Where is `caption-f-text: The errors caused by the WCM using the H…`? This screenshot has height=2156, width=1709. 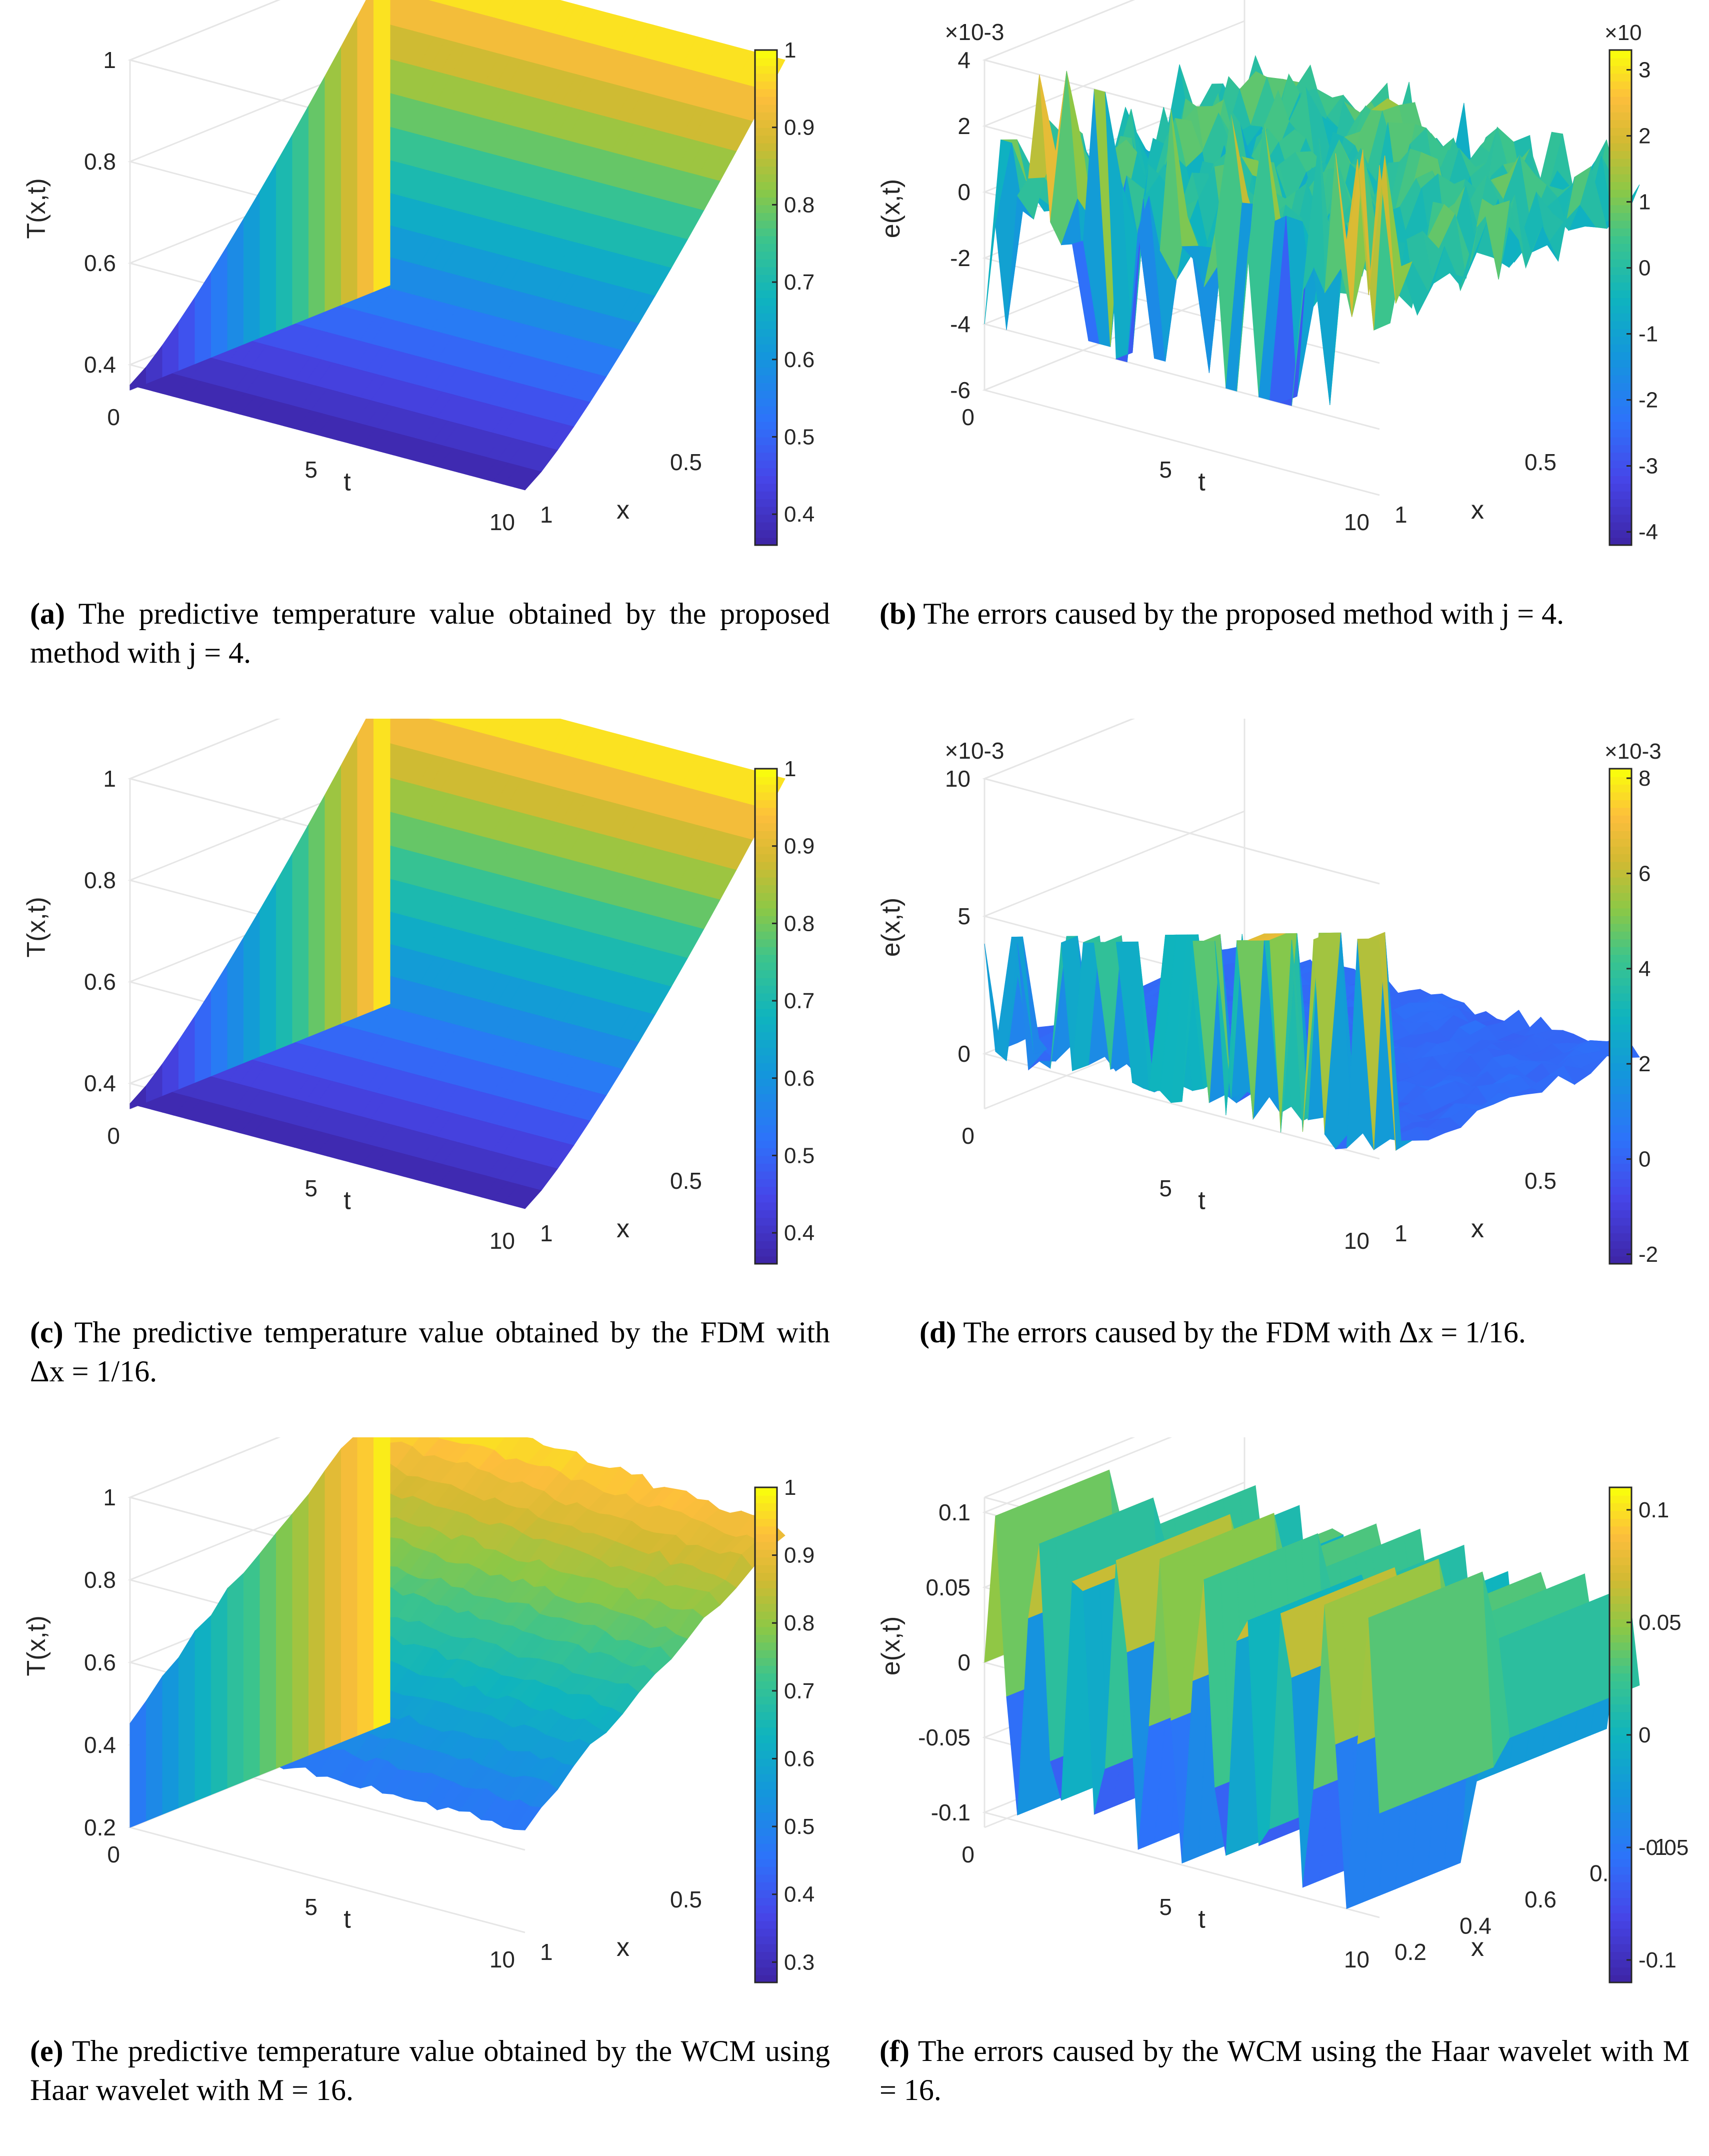
caption-f-text: The errors caused by the WCM using the H… is located at coordinates (1285, 2070).